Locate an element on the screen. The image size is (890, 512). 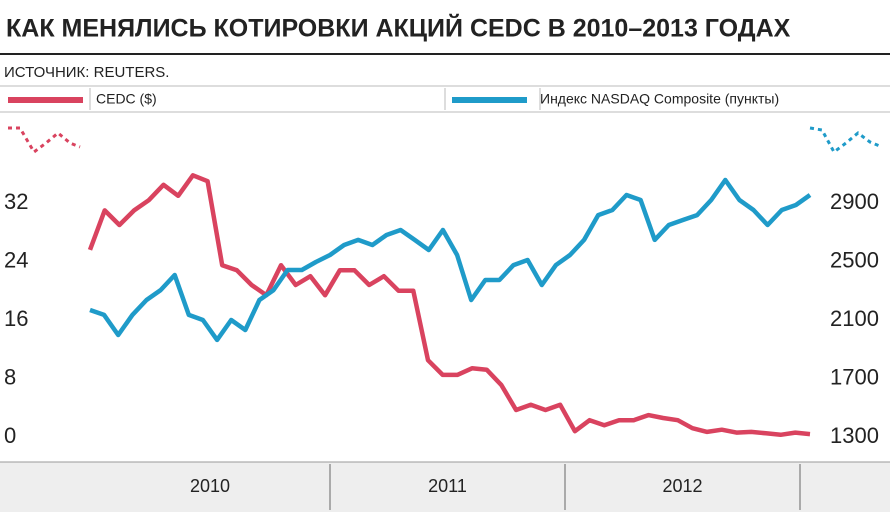
y2-tick-label: 2900 is located at coordinates (854, 201).